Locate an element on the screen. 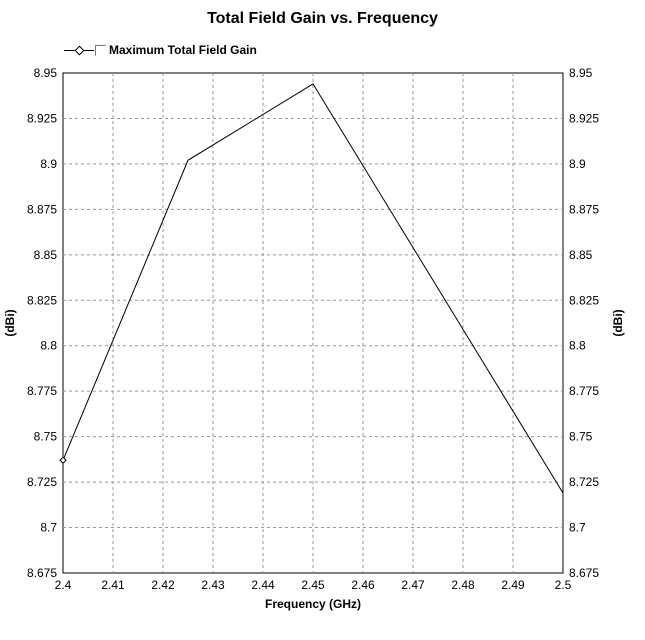 The image size is (645, 640). y-tick-label-left: 8.95 is located at coordinates (46, 73).